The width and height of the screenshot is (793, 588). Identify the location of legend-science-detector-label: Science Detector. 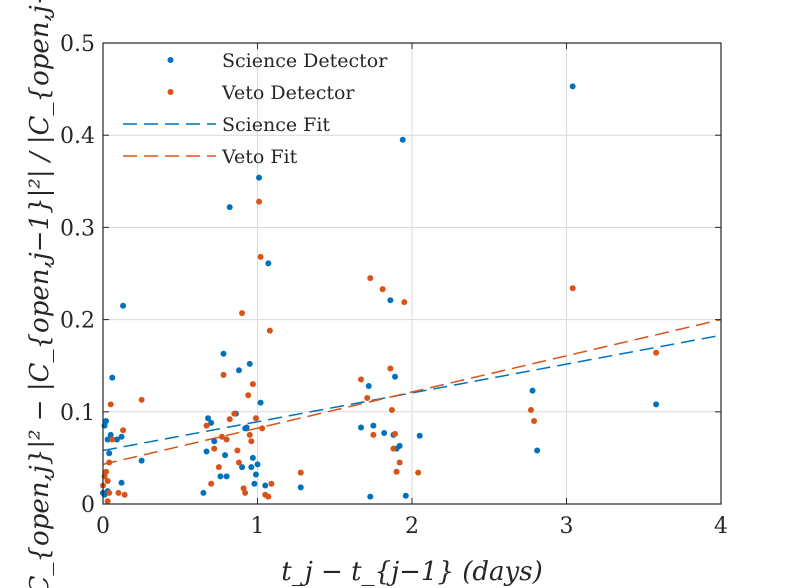
(305, 61).